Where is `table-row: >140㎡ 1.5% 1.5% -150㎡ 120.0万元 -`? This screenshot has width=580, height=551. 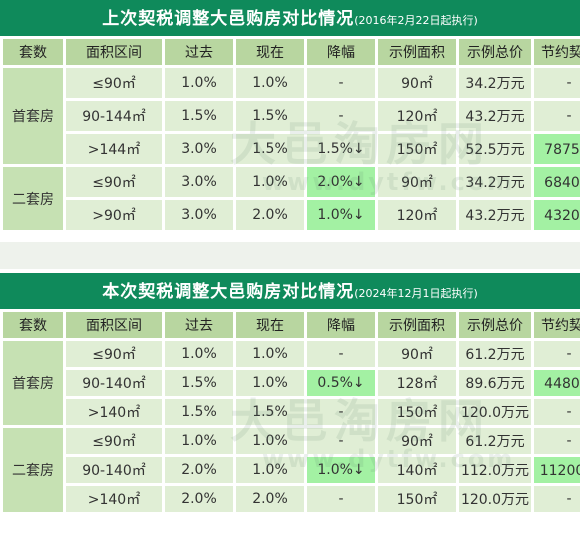 table-row: >140㎡ 1.5% 1.5% -150㎡ 120.0万元 - is located at coordinates (291, 412).